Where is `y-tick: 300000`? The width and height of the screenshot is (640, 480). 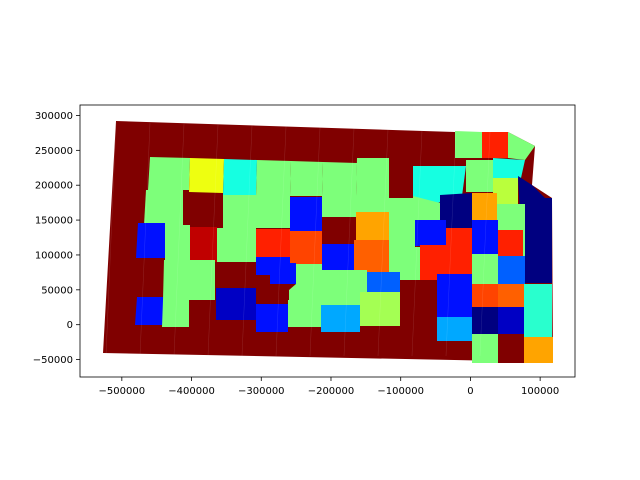 y-tick: 300000 is located at coordinates (57, 116).